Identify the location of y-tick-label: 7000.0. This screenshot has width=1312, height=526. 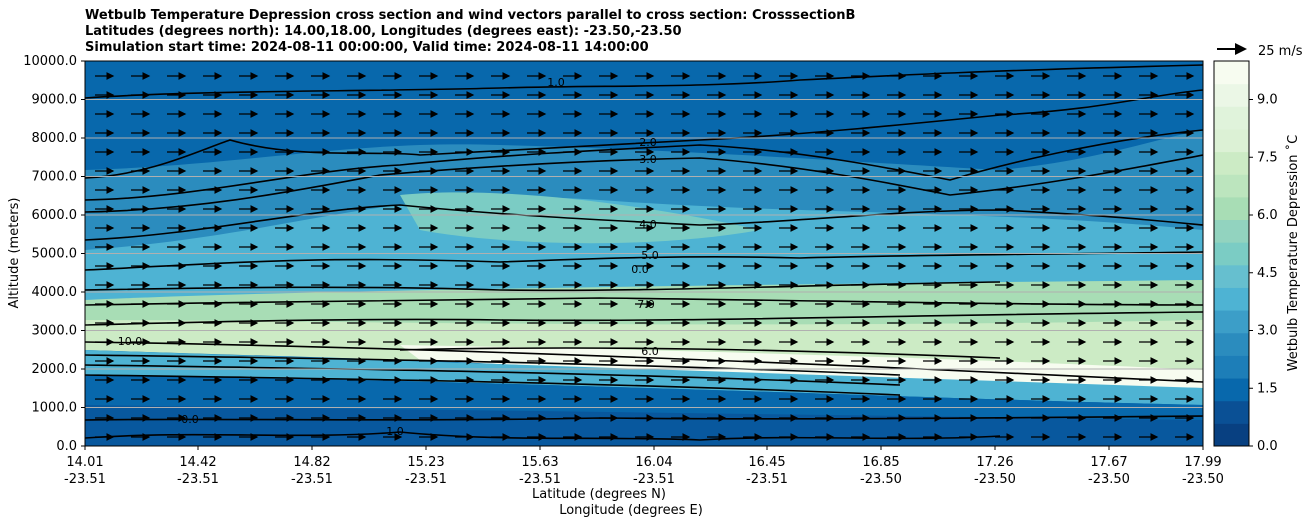
(55, 177).